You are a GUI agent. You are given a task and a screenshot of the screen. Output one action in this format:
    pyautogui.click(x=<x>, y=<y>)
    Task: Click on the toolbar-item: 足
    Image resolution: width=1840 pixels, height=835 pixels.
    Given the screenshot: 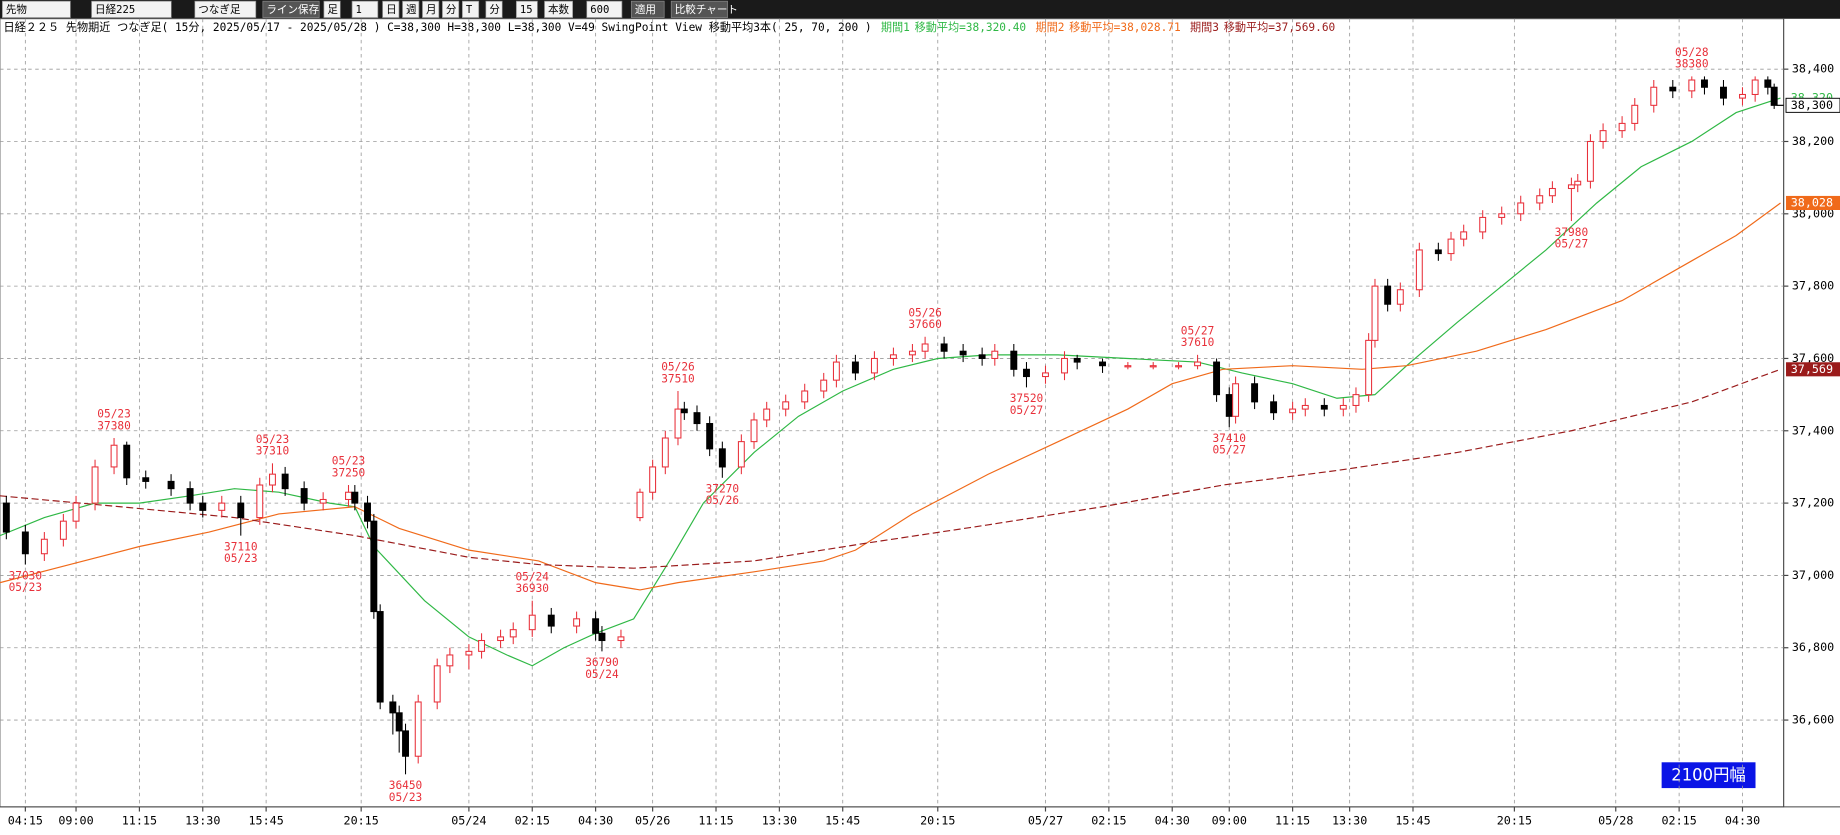 What is the action you would take?
    pyautogui.click(x=332, y=10)
    